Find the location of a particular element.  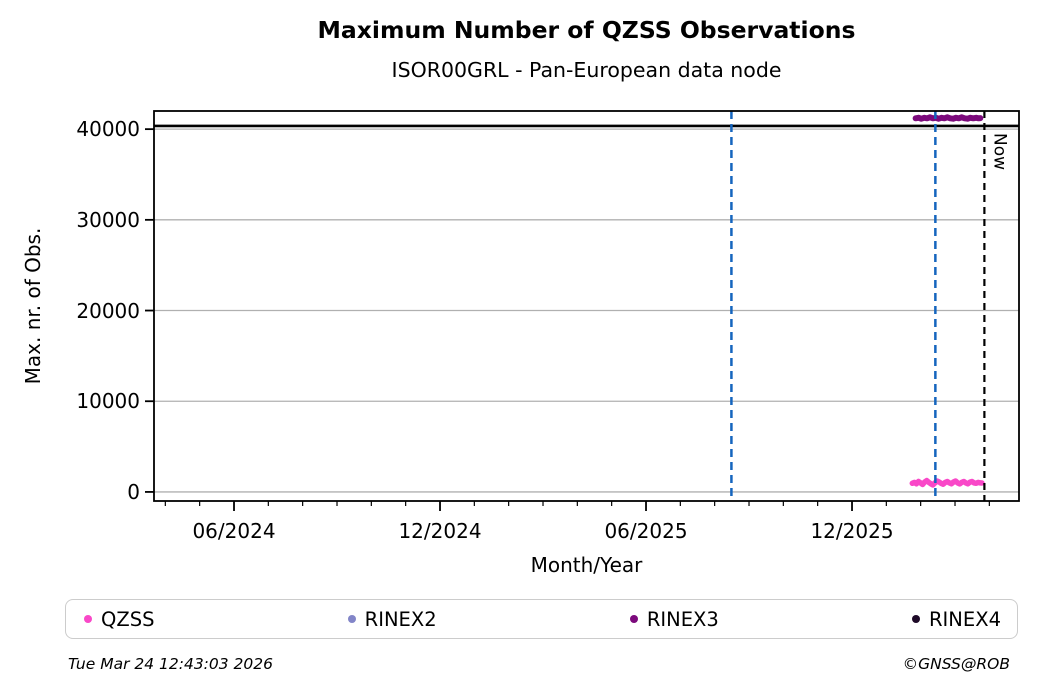

legend-item-rinex4: RINEX4 is located at coordinates (956, 619).